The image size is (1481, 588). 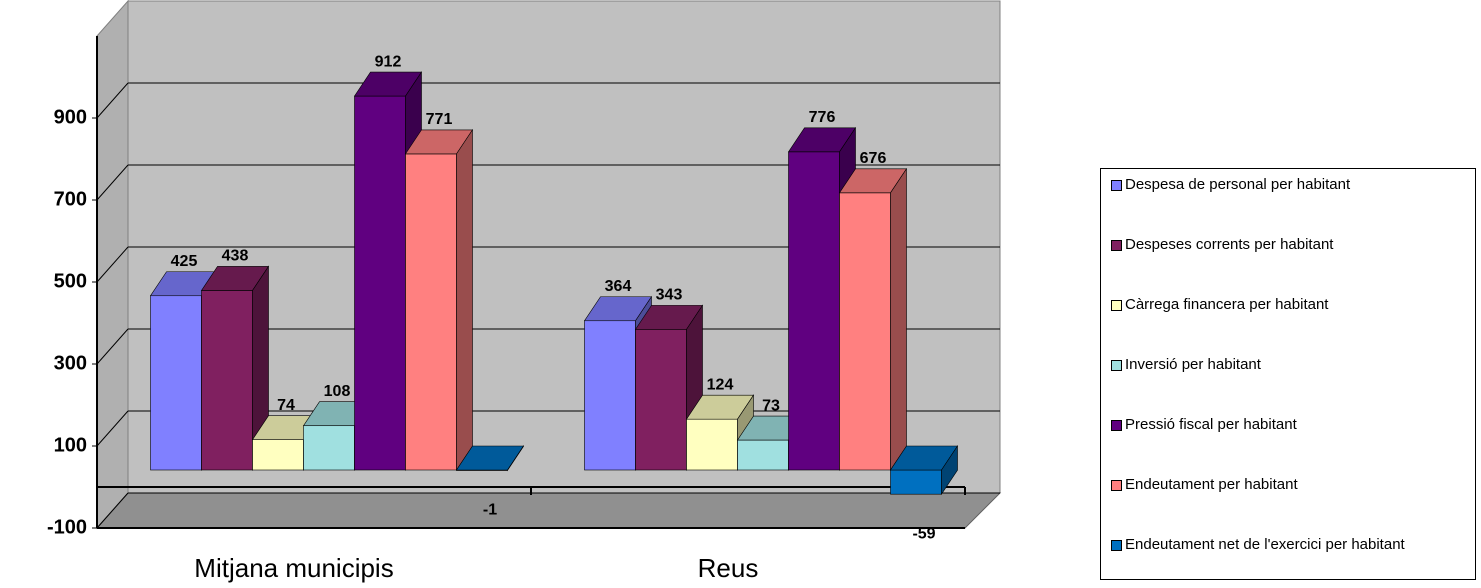 I want to click on data-label: 74, so click(x=286, y=405).